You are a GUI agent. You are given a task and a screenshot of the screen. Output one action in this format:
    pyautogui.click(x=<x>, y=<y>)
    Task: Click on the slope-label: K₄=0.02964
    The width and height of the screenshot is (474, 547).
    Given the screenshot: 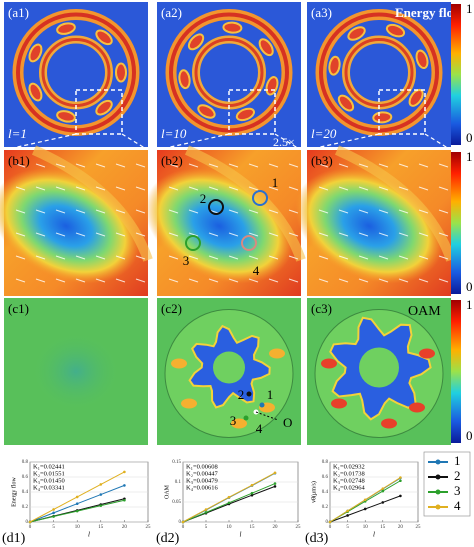 What is the action you would take?
    pyautogui.click(x=349, y=487)
    